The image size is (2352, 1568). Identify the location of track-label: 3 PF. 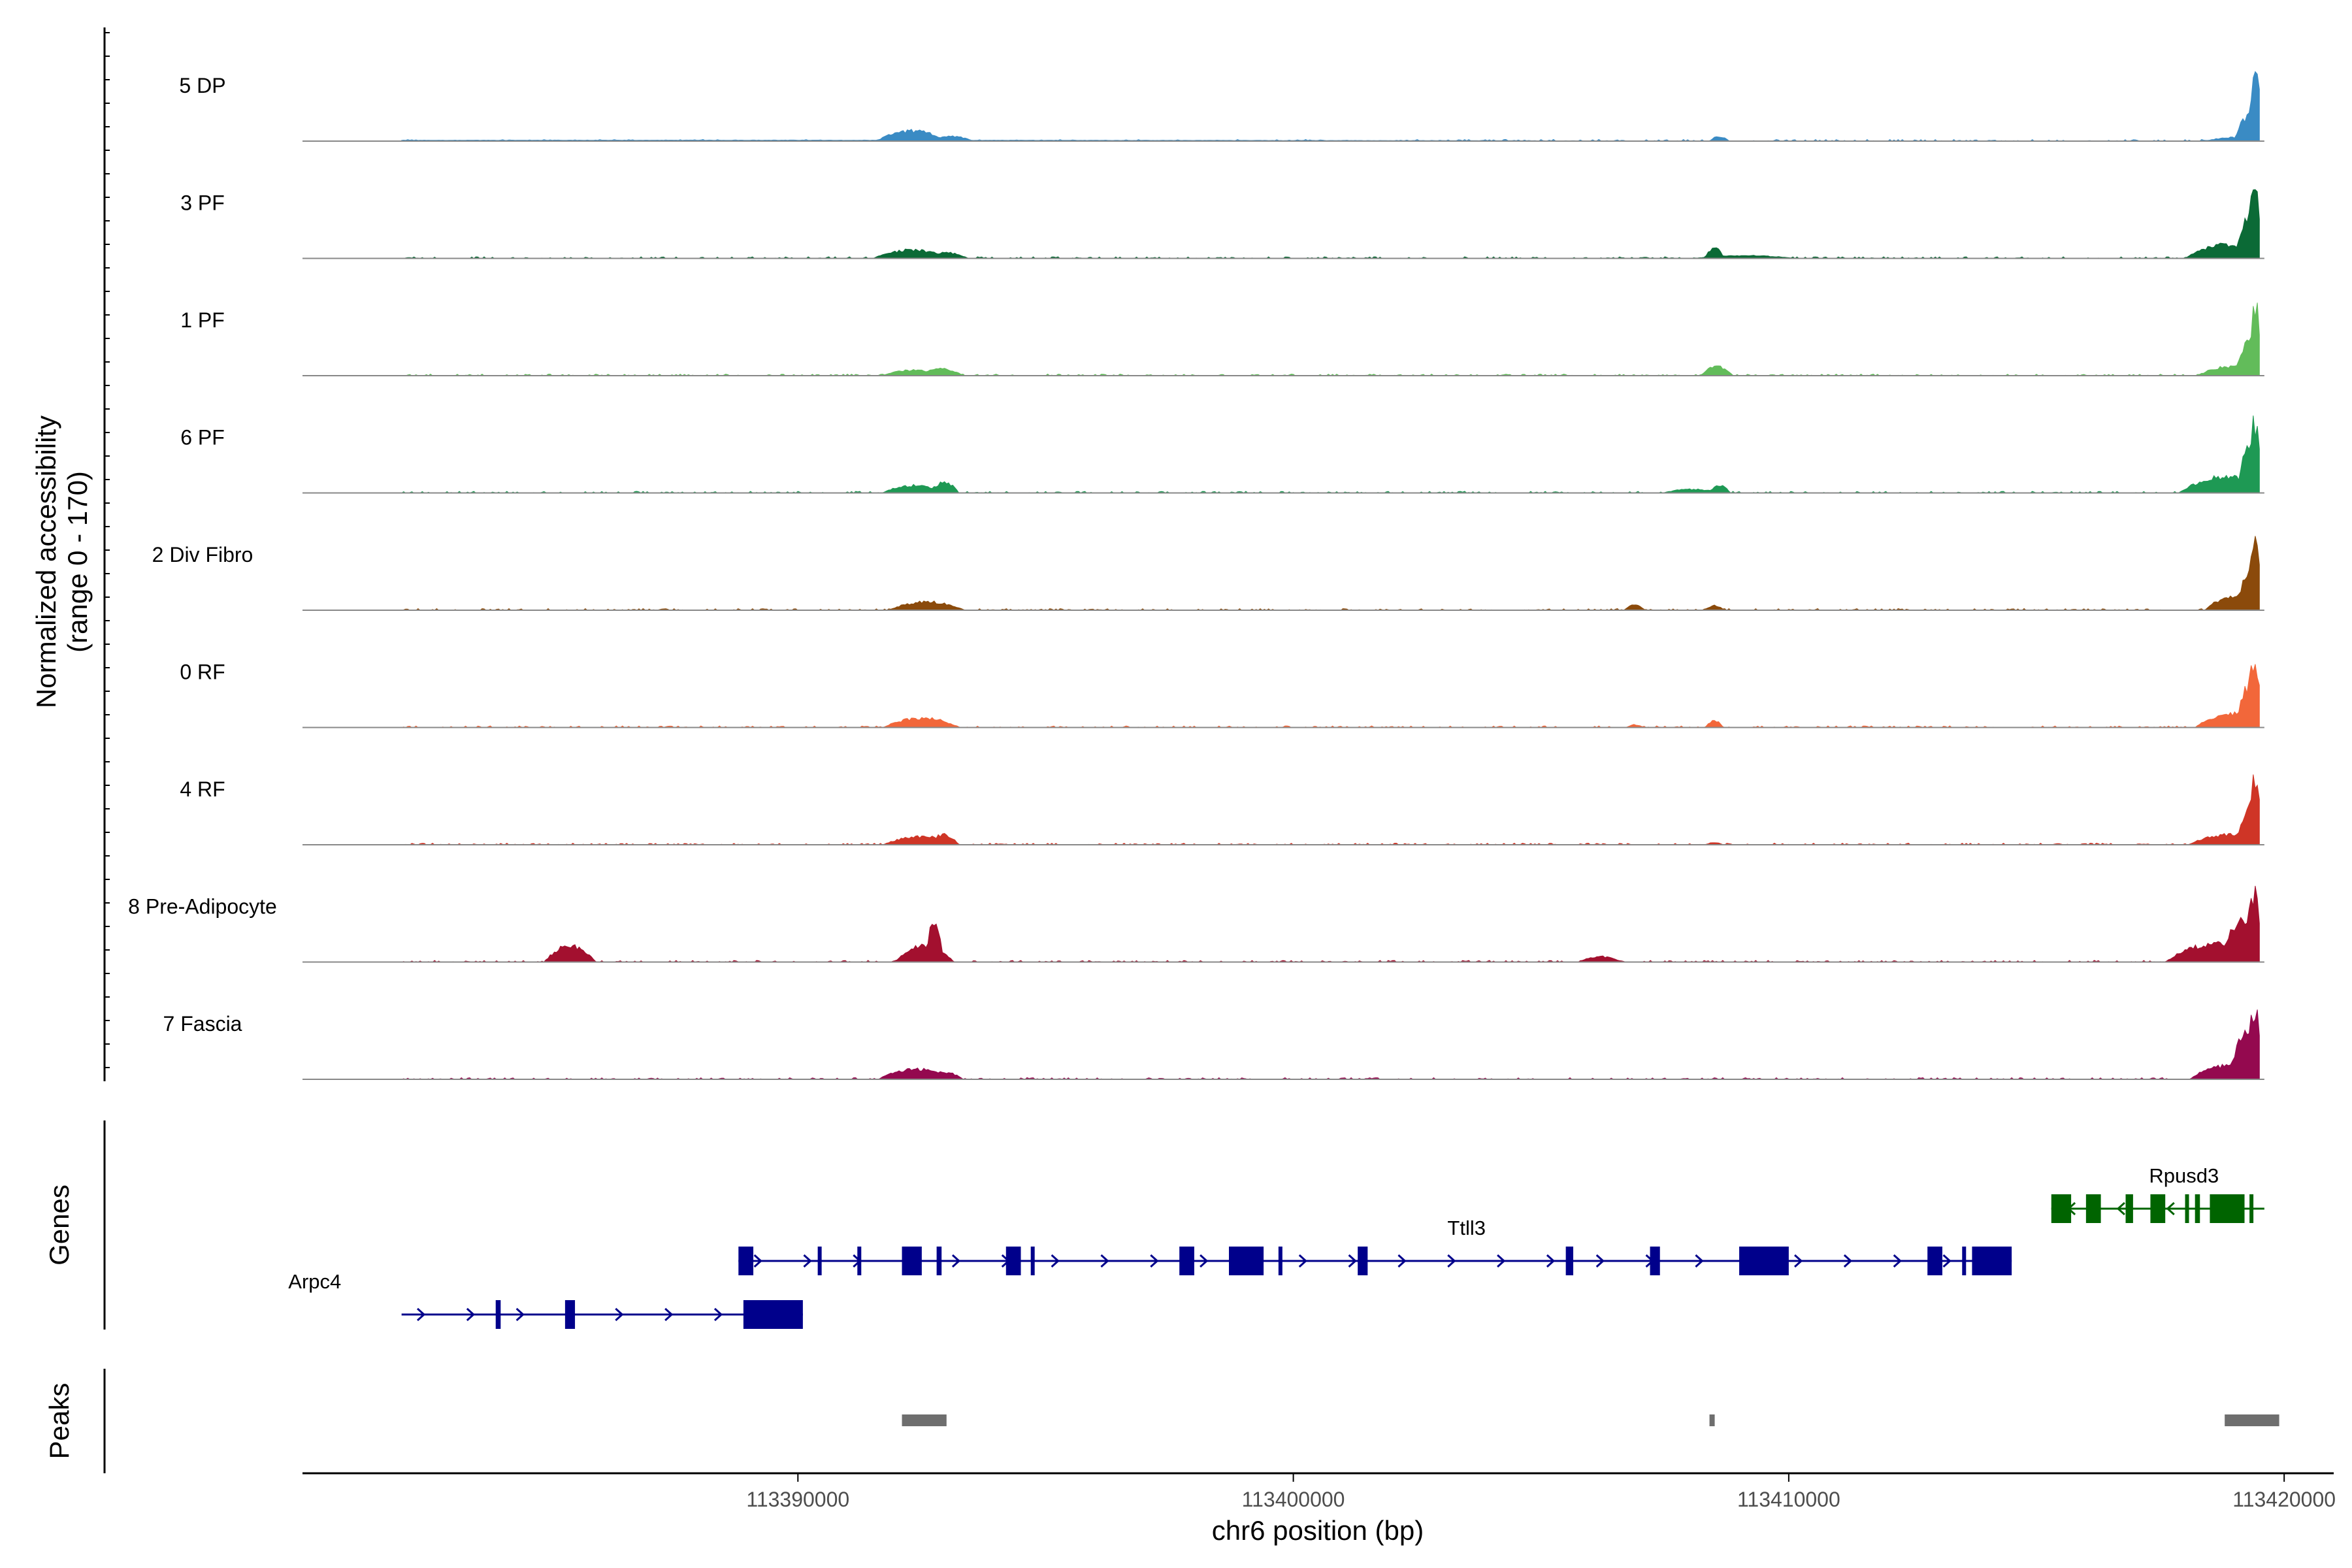
(202, 203).